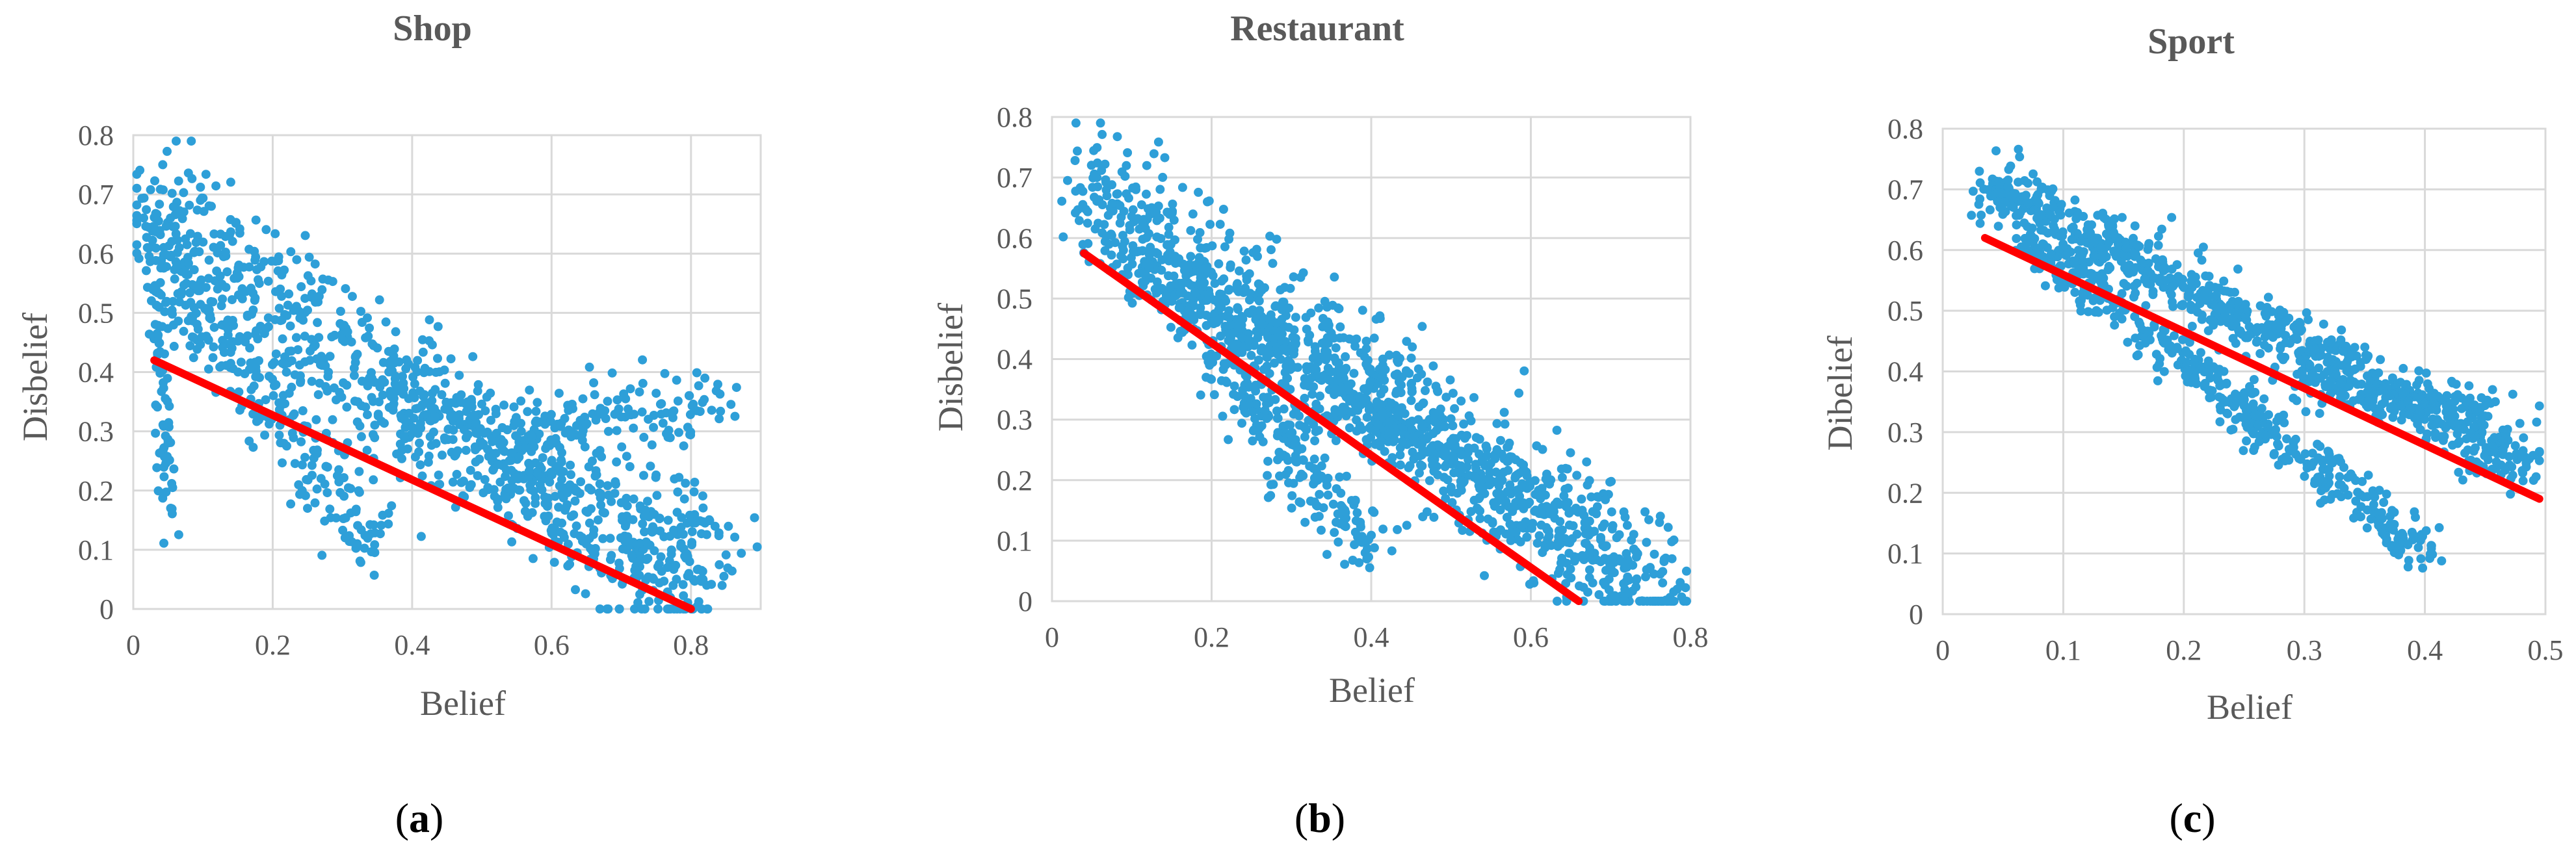 This screenshot has width=2576, height=854. Describe the element at coordinates (419, 818) in the screenshot. I see `panel-label: (a)` at that location.